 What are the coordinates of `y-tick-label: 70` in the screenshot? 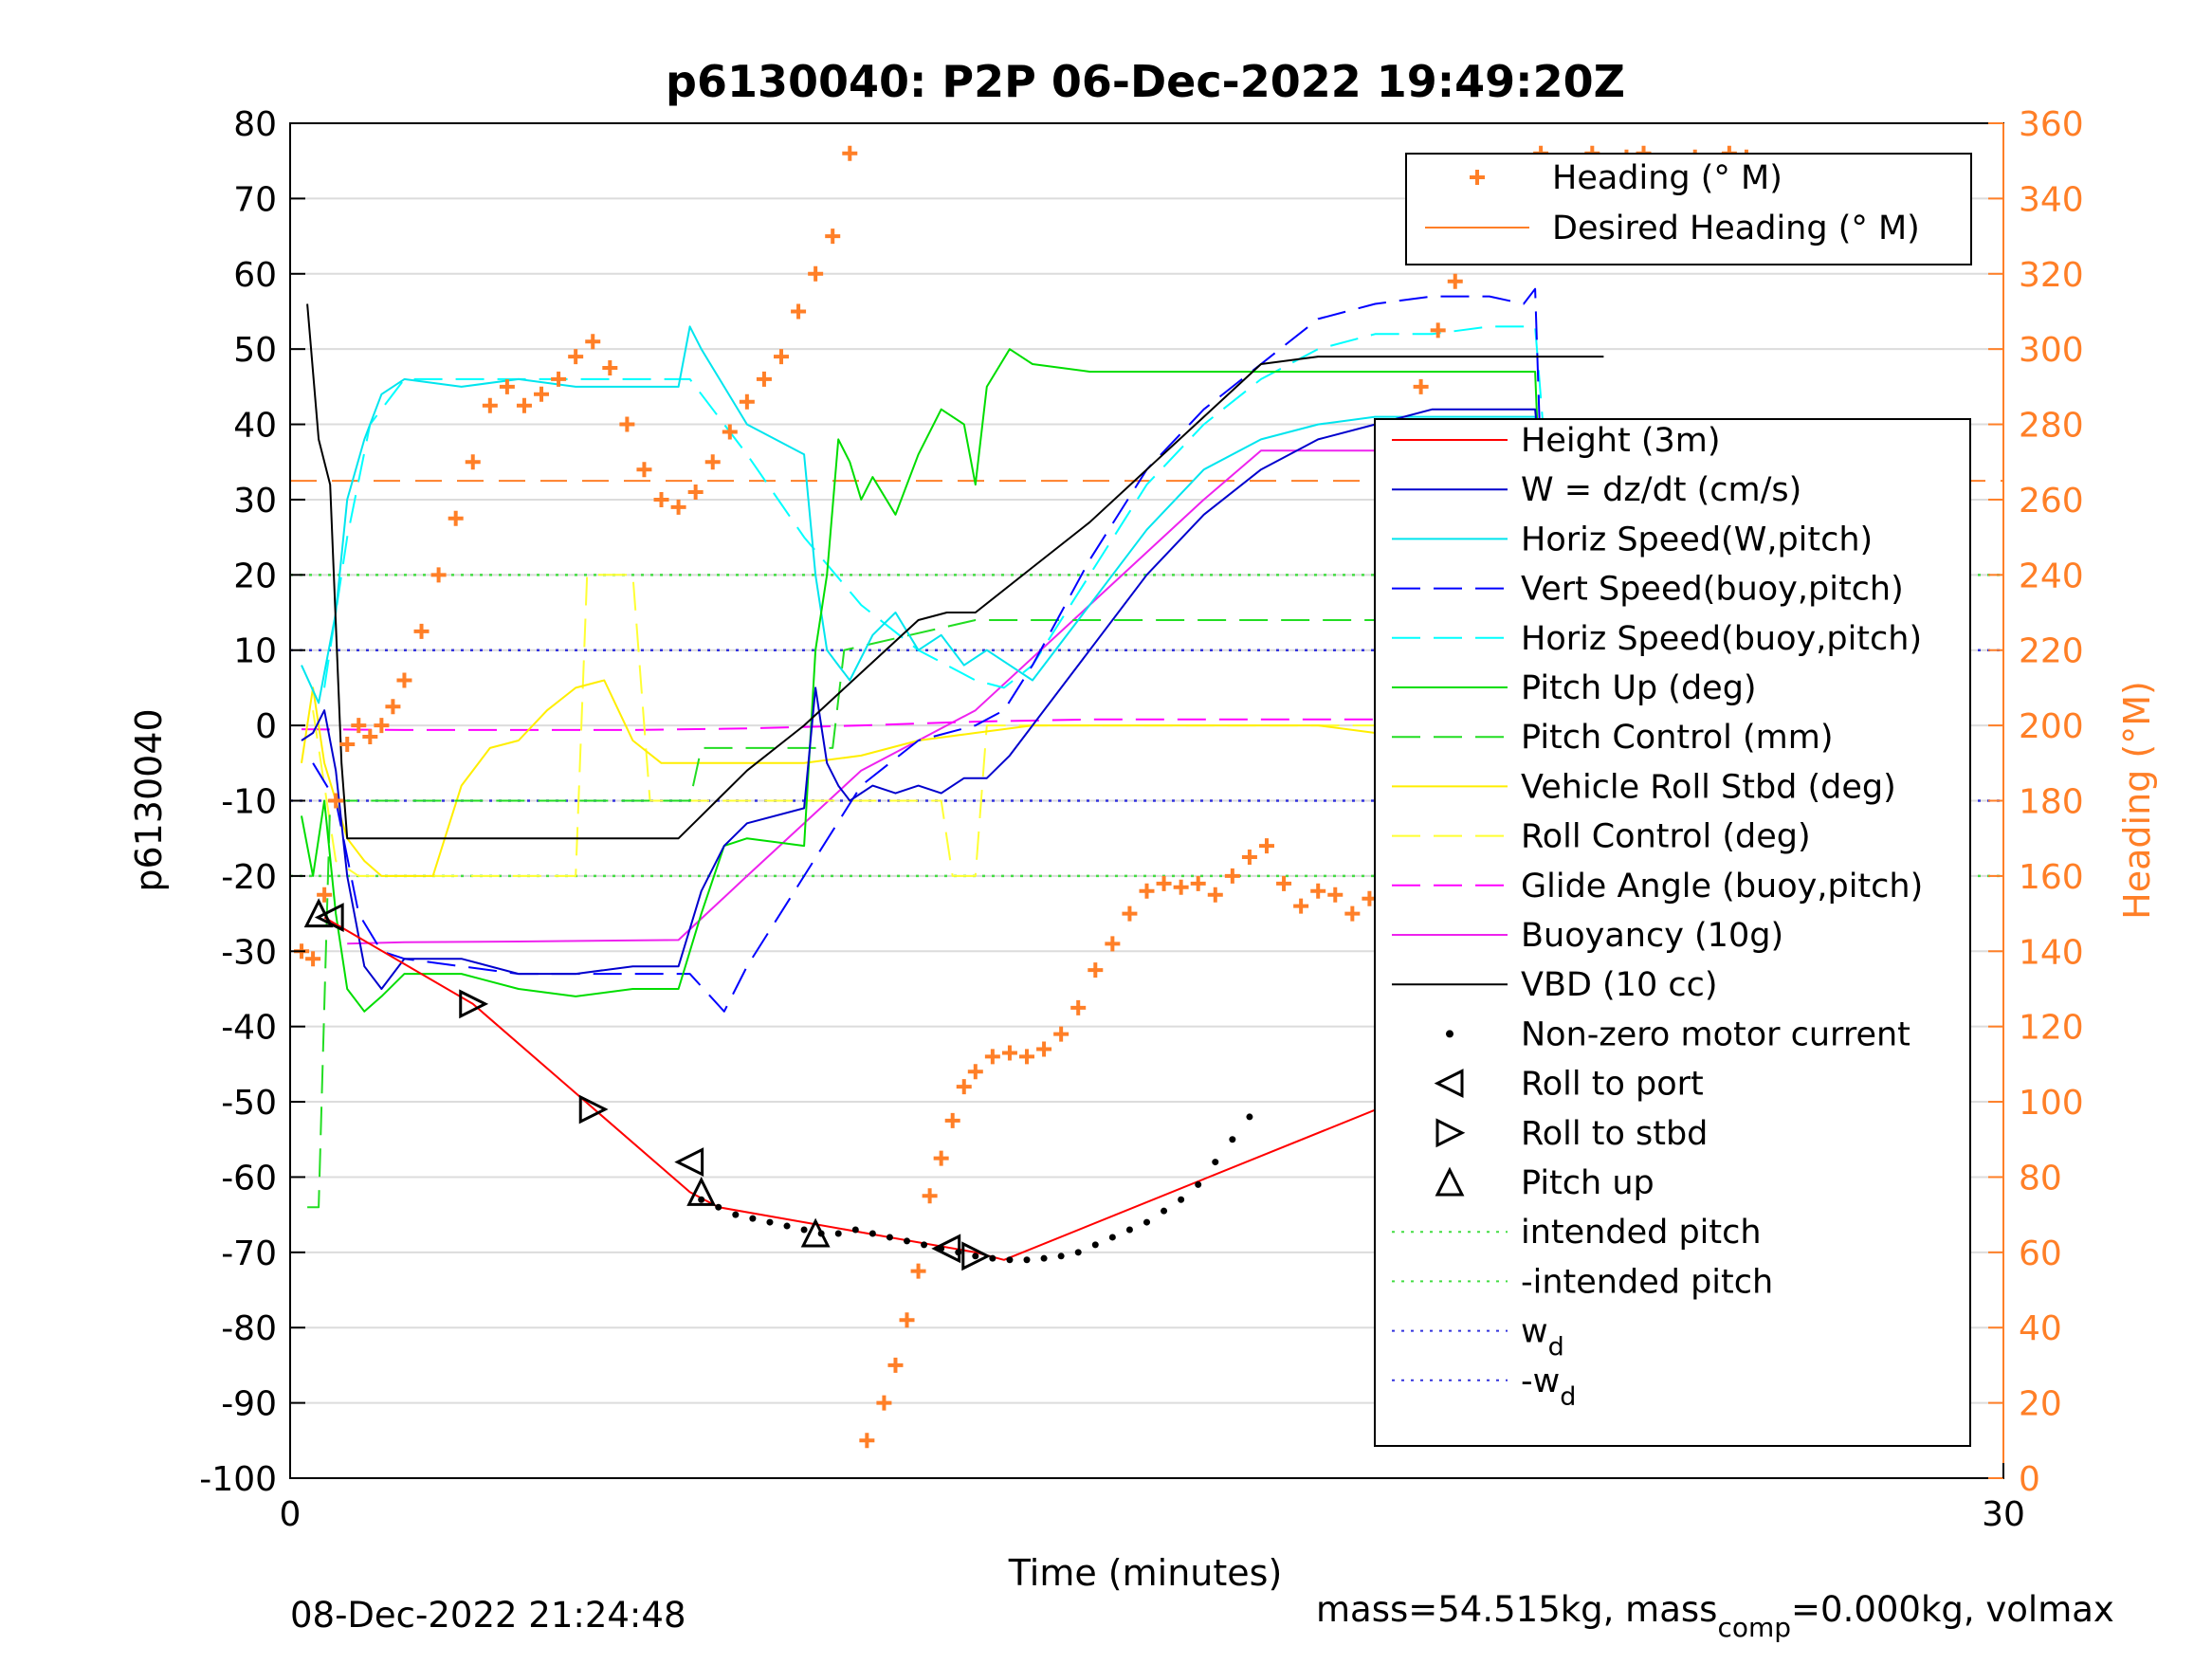 It's located at (255, 199).